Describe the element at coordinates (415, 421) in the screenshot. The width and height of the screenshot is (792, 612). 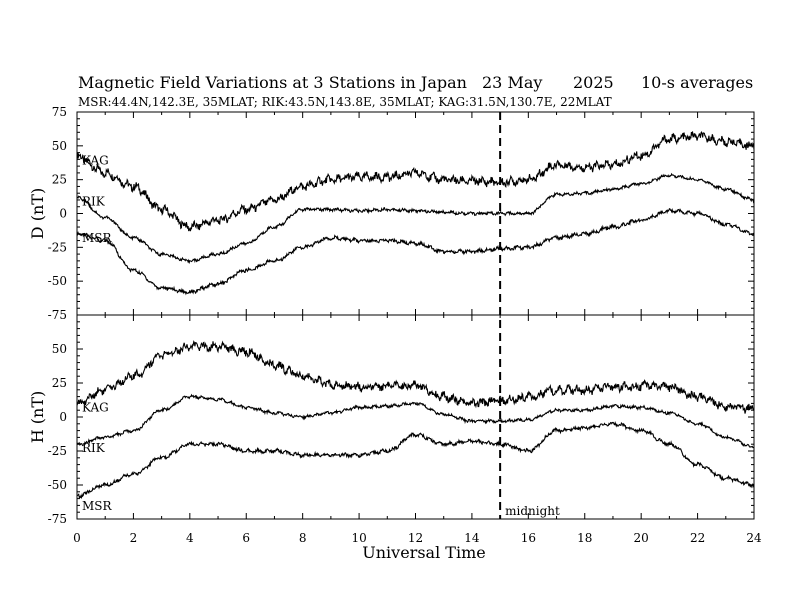
I see `series-line-rik-h` at that location.